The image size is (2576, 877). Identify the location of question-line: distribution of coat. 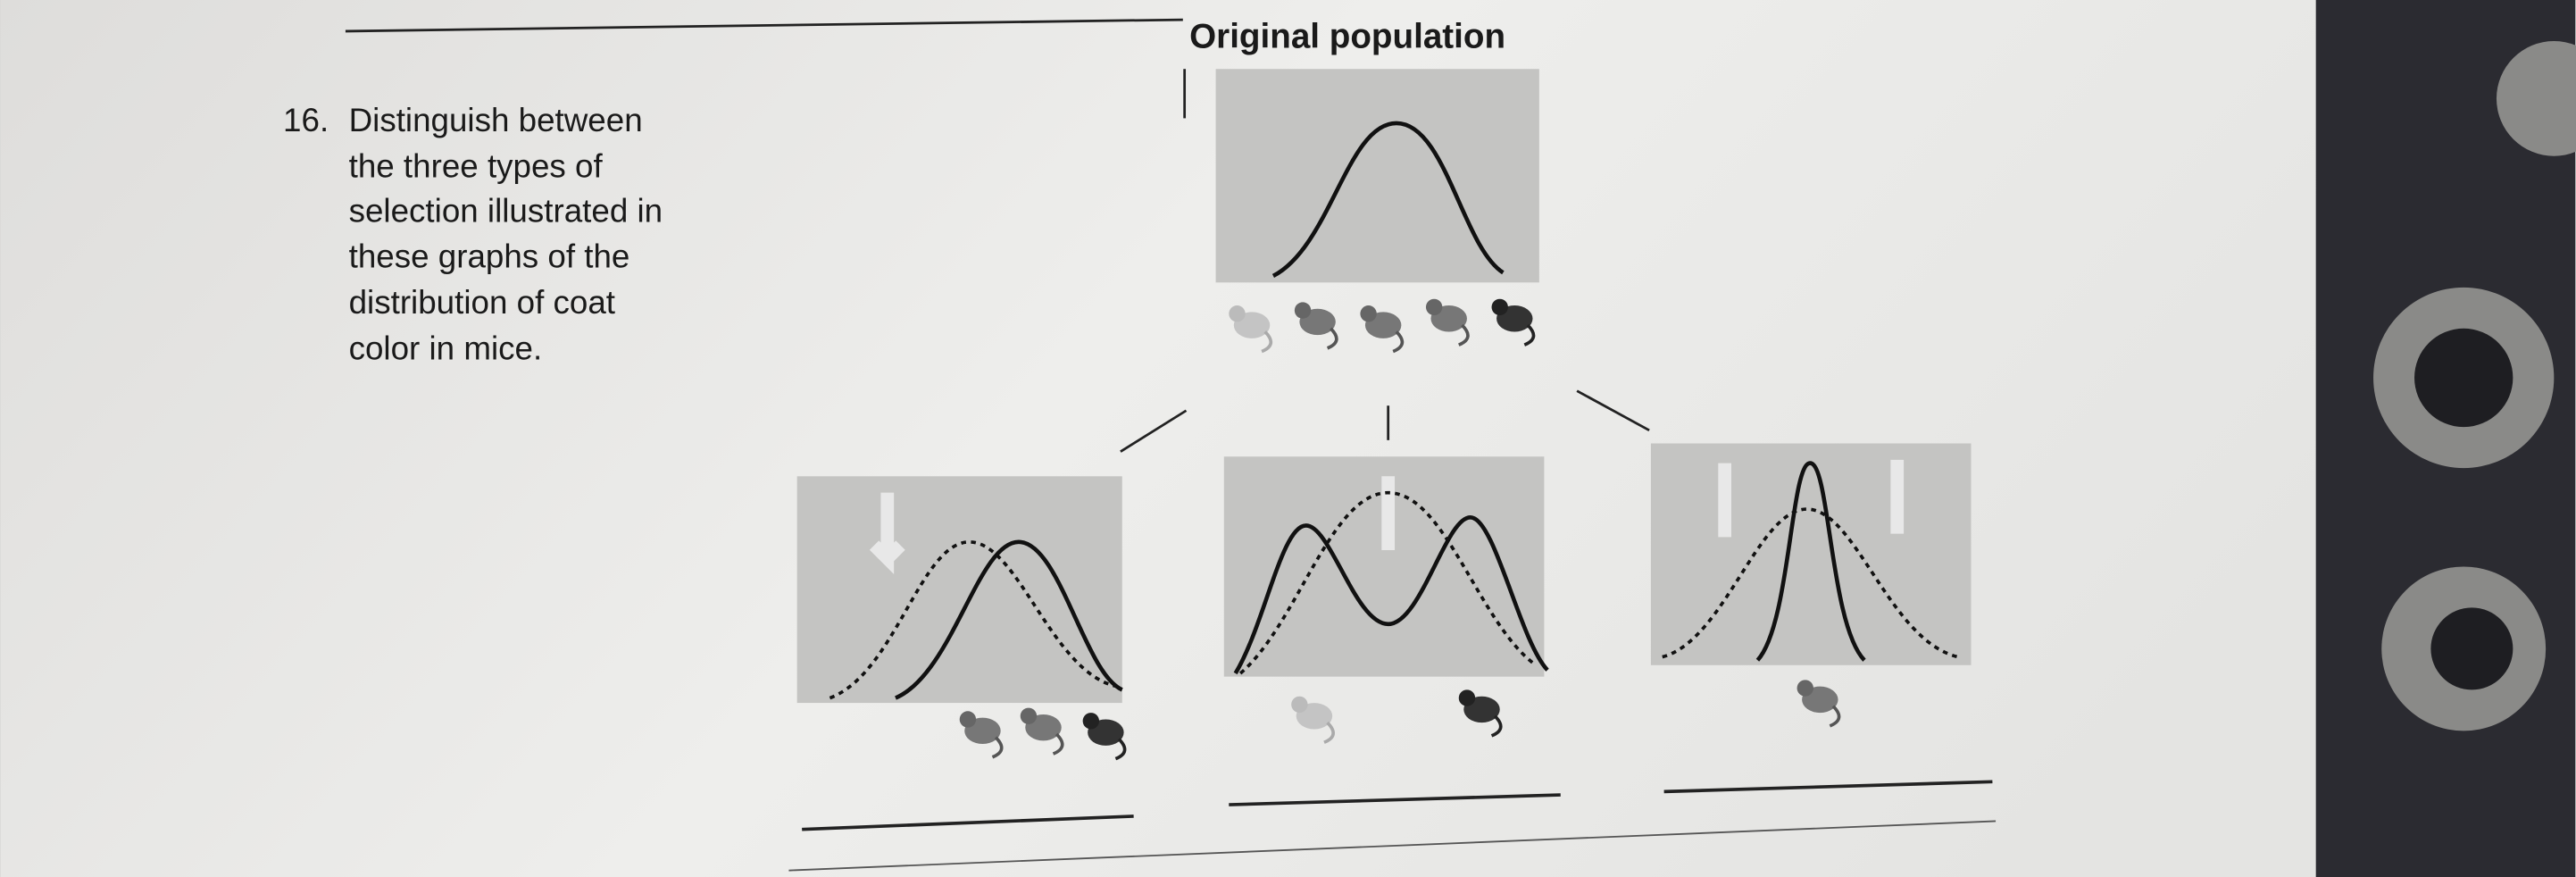
(482, 302).